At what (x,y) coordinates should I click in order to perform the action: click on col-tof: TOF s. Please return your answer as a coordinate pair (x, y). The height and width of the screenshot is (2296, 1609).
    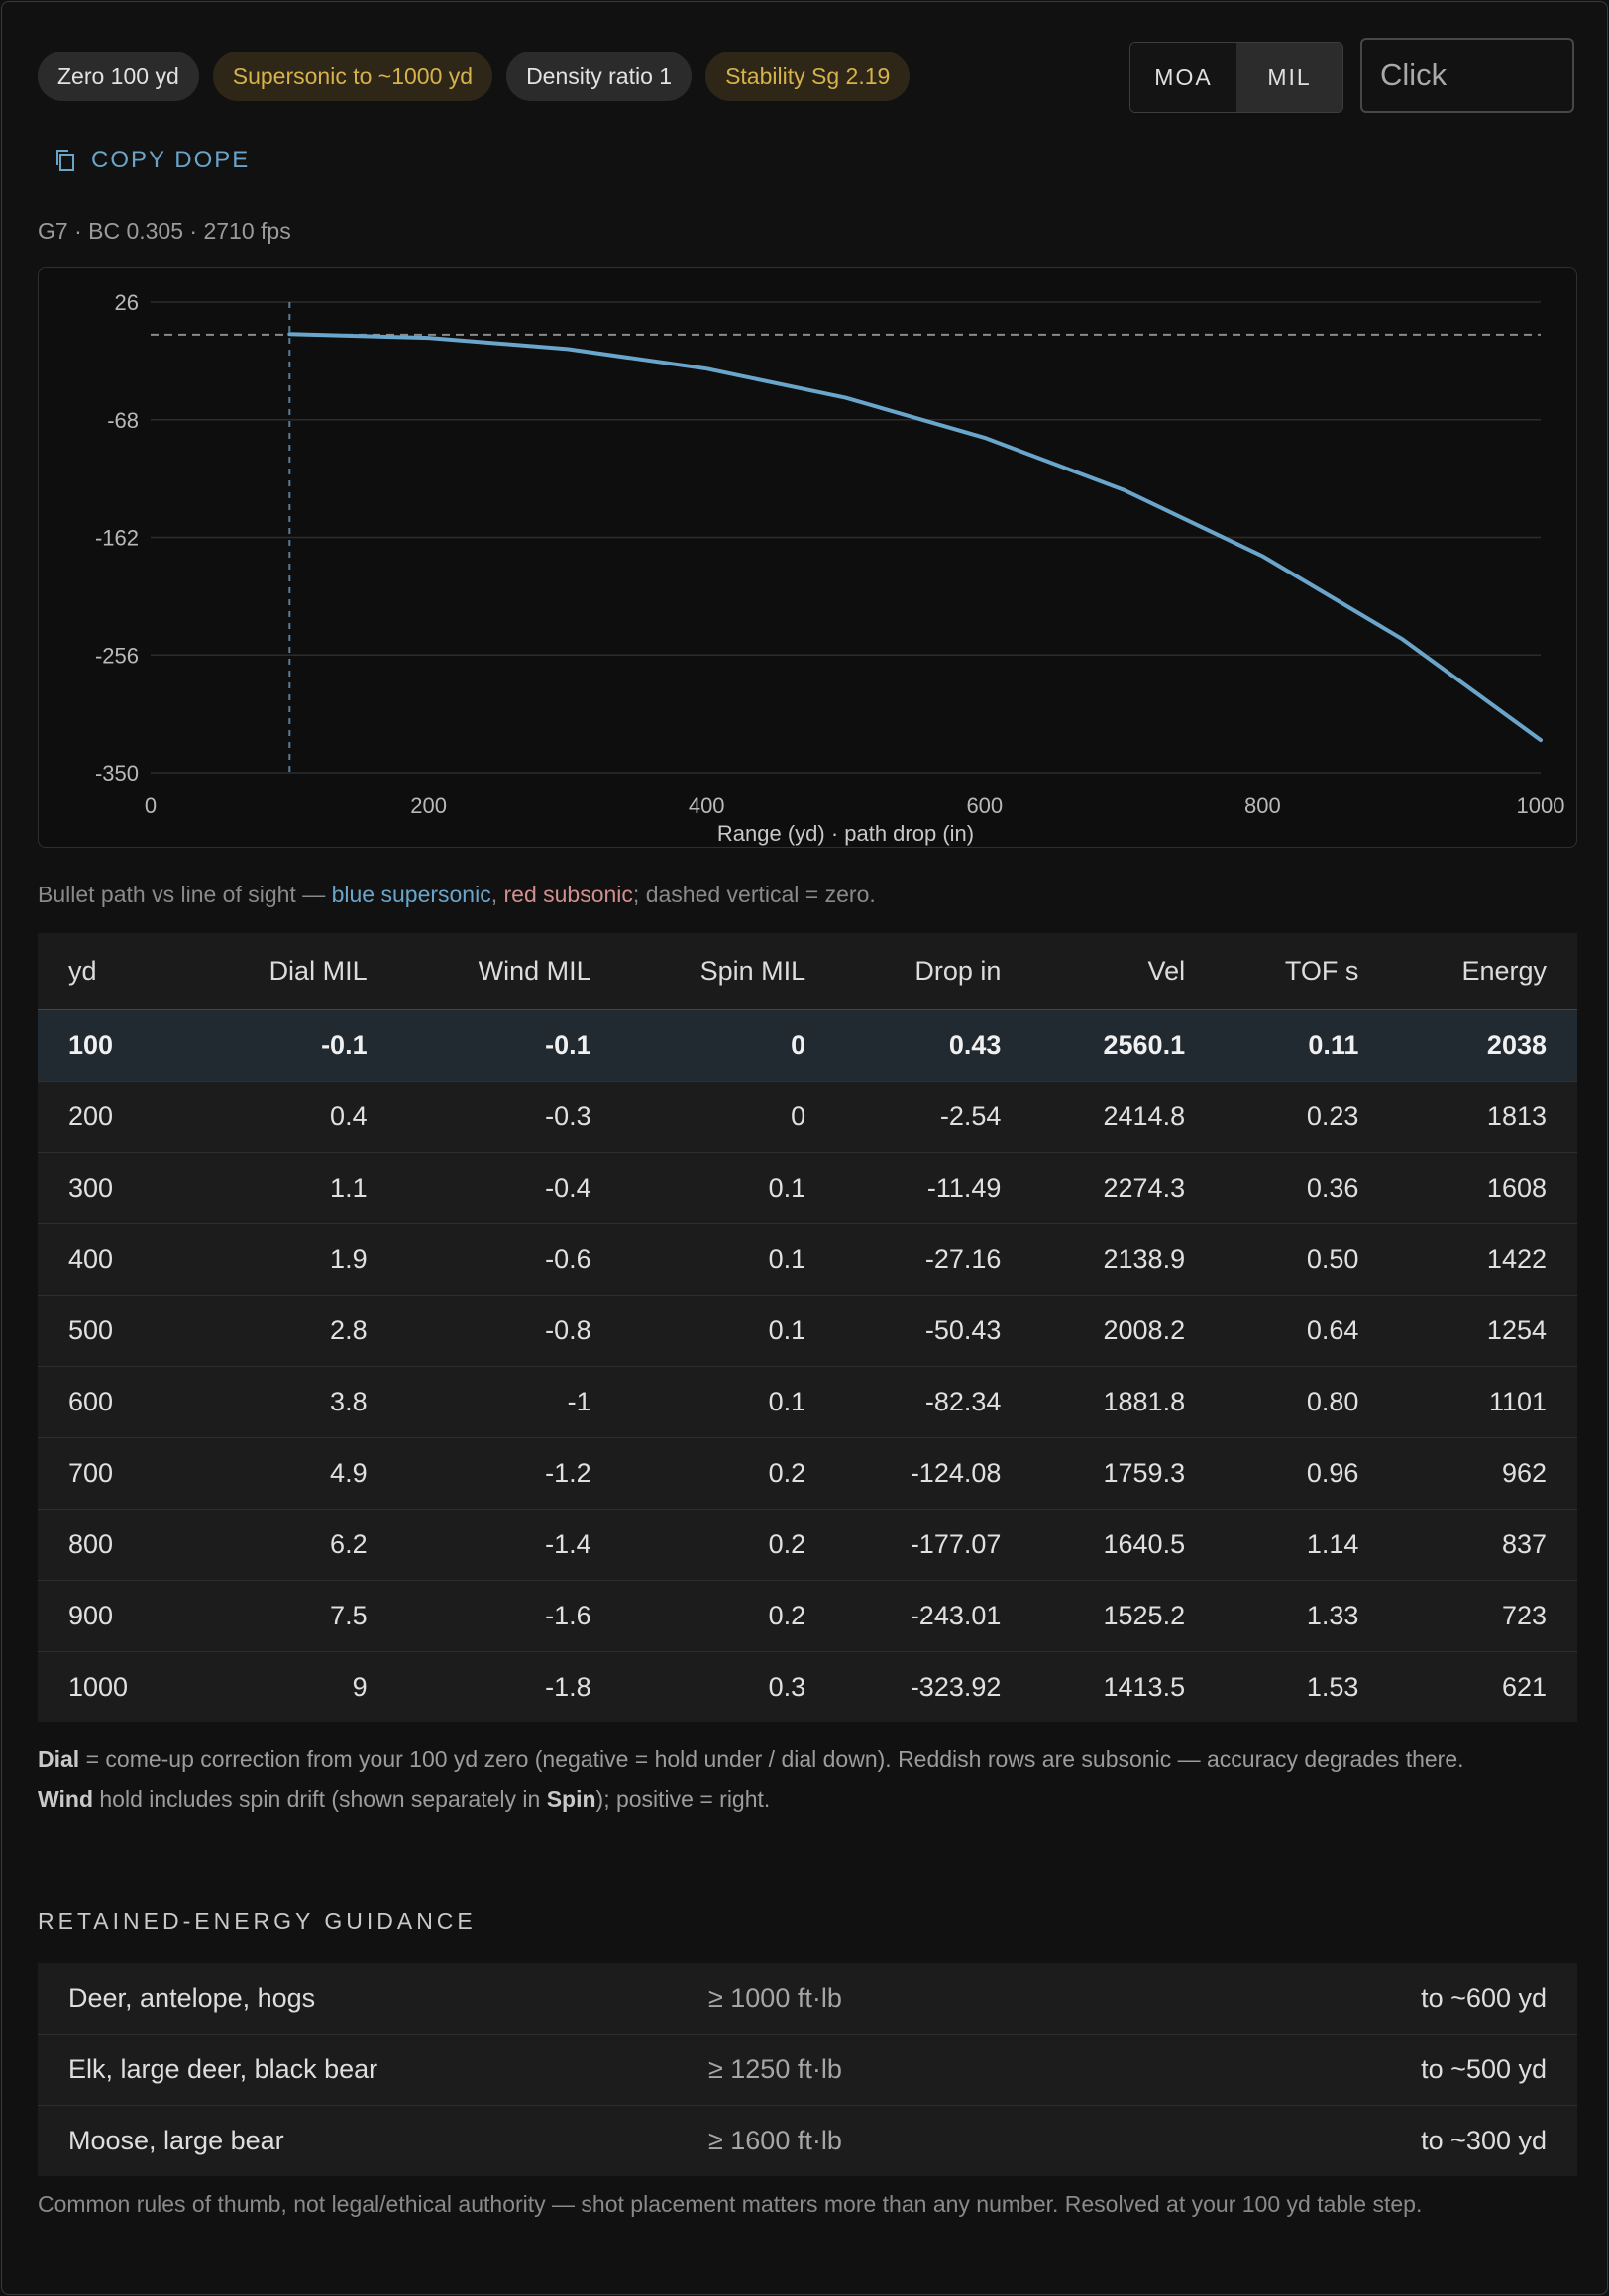
    Looking at the image, I should click on (1303, 971).